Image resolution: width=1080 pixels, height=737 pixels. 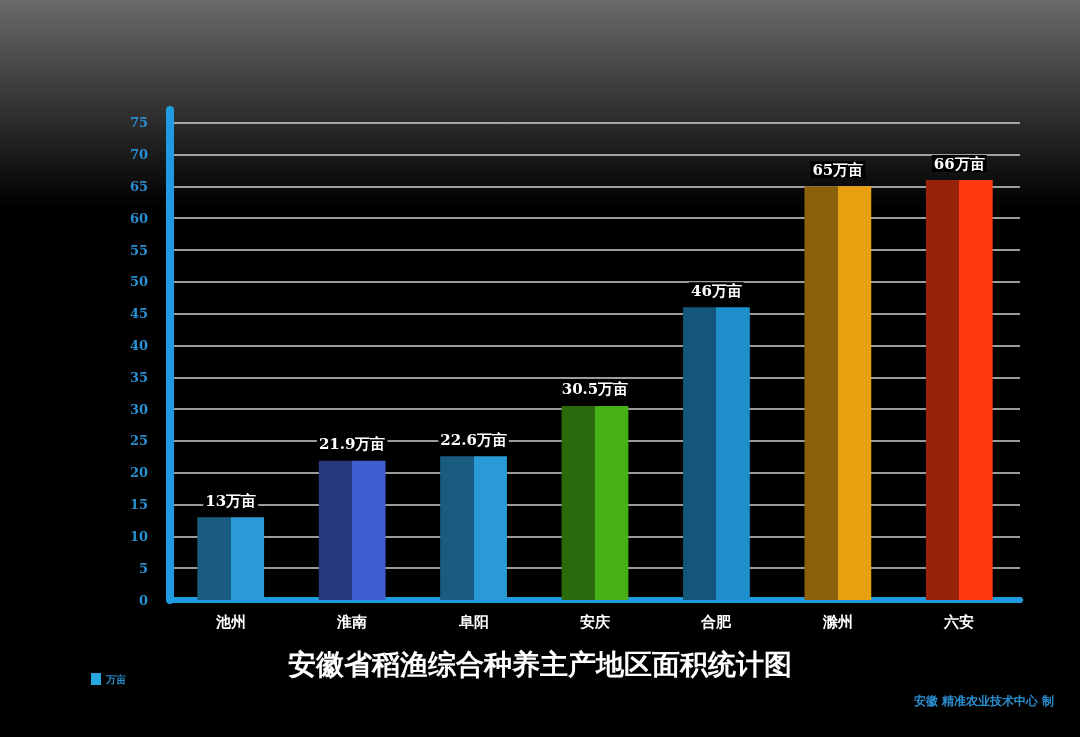 I want to click on y-tick-label: 50, so click(x=138, y=282).